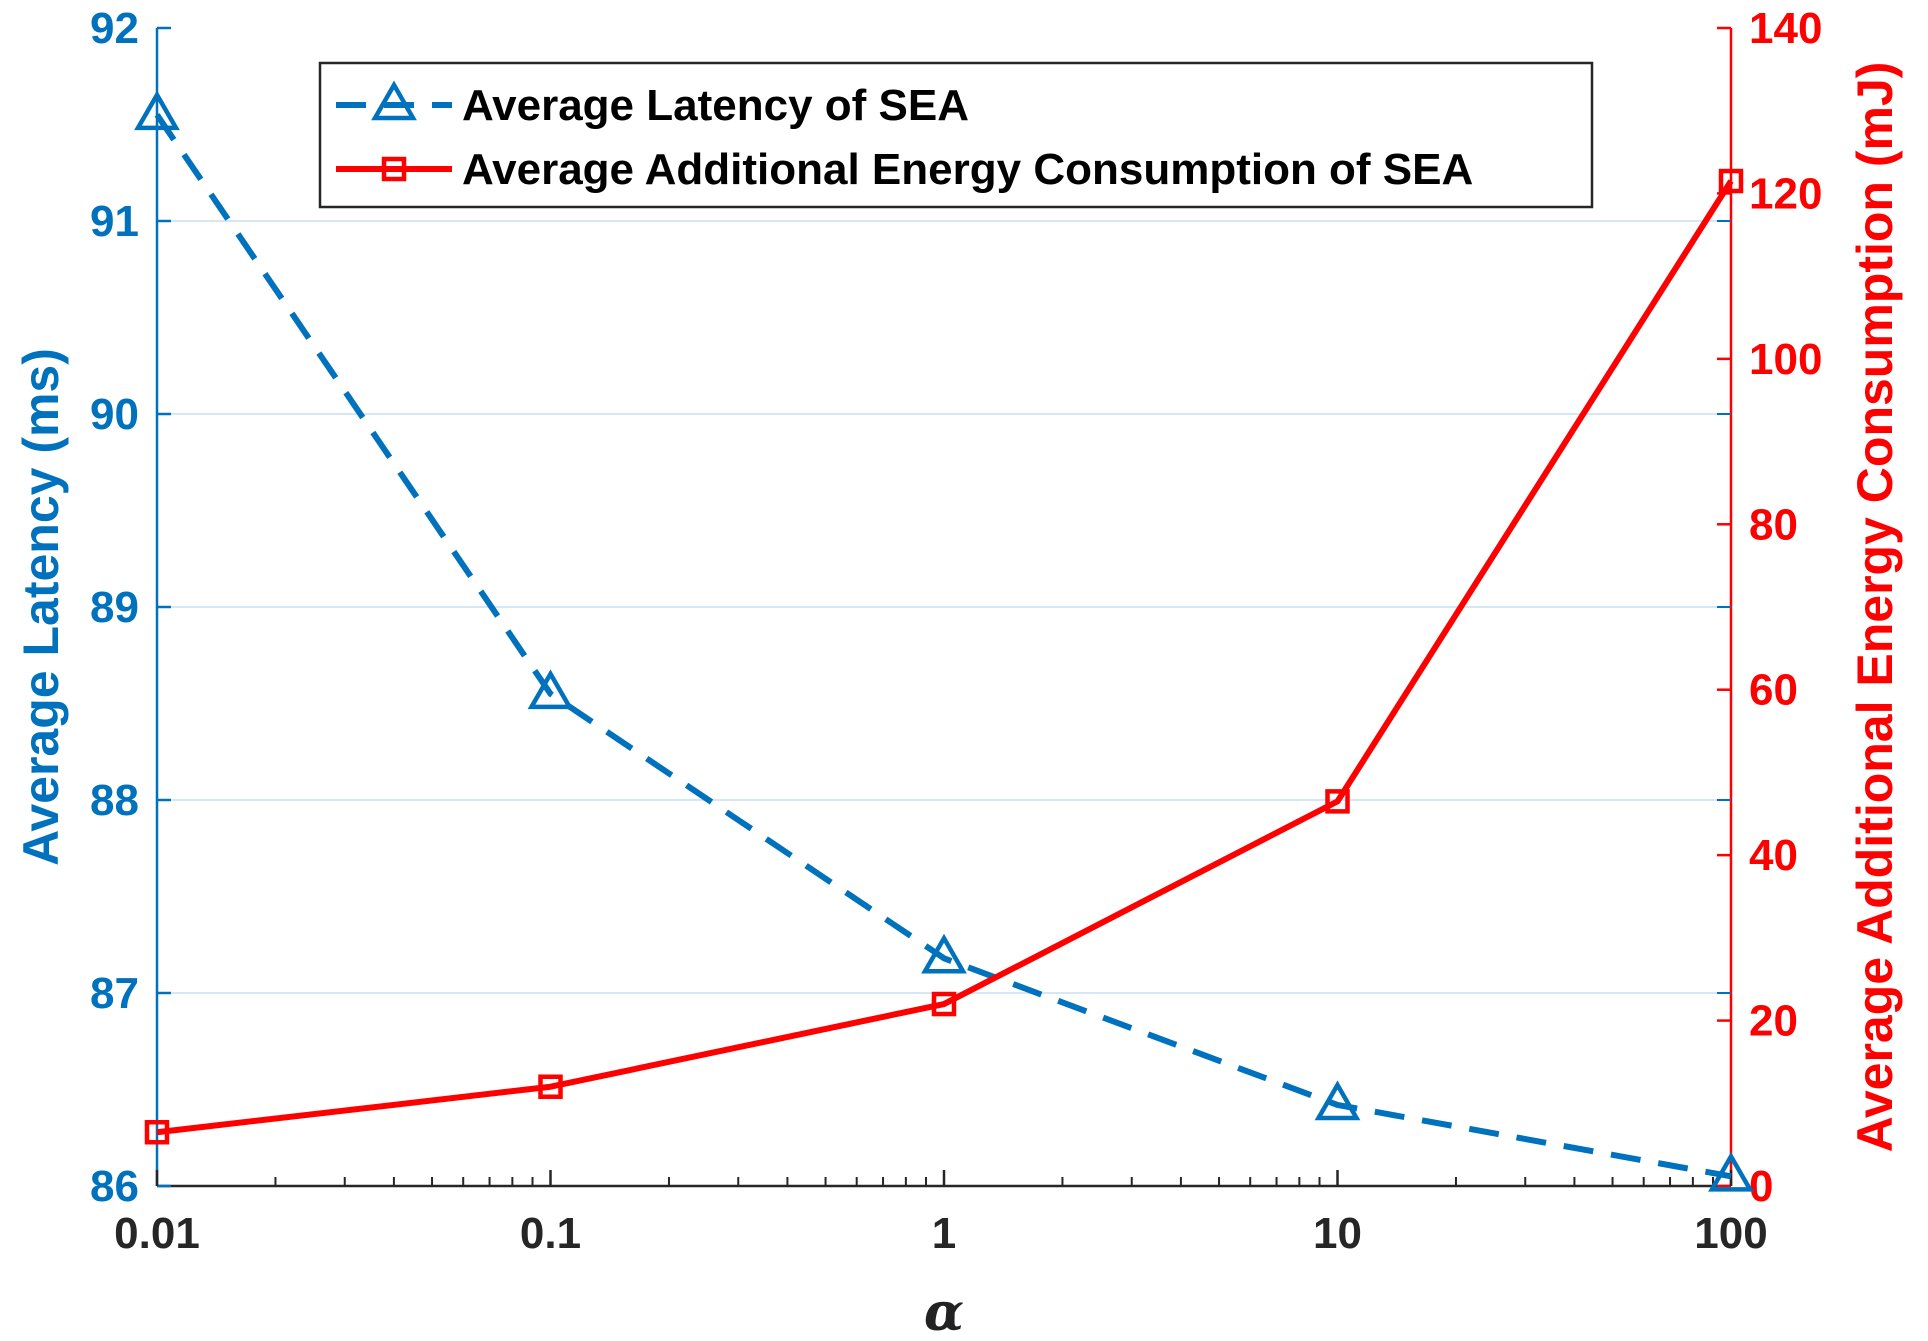 The image size is (1928, 1341). Describe the element at coordinates (1730, 1233) in the screenshot. I see `x-tick-label-4: 100` at that location.